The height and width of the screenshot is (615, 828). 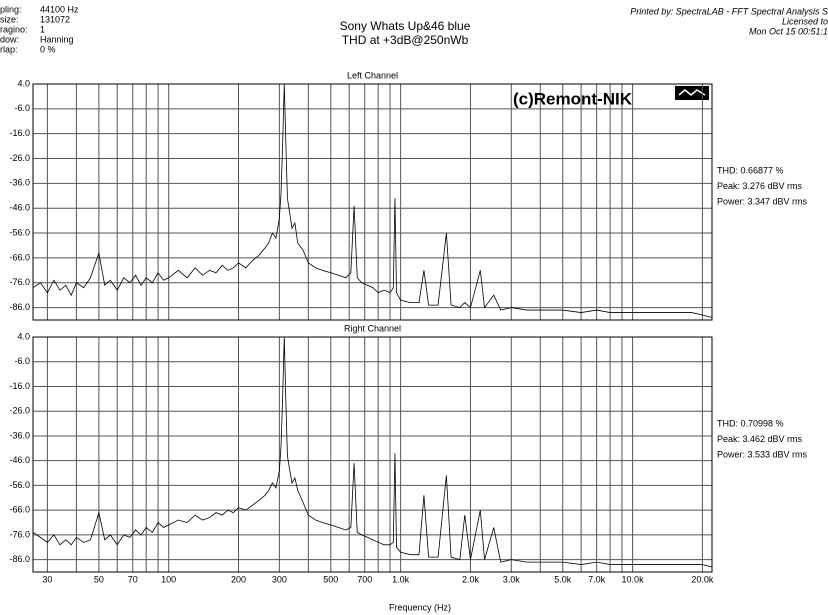 I want to click on x-tick-label: 500, so click(x=330, y=579).